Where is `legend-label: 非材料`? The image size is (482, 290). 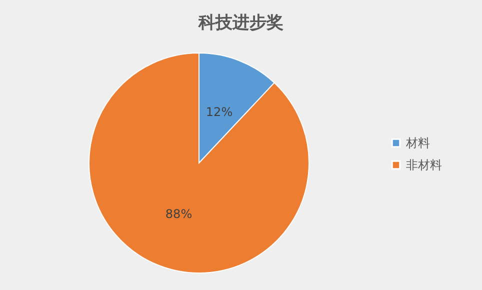 legend-label: 非材料 is located at coordinates (424, 165).